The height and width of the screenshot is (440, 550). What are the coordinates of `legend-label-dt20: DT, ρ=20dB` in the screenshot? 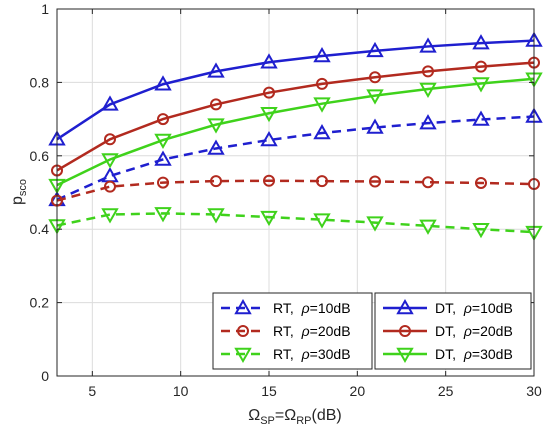 It's located at (474, 331).